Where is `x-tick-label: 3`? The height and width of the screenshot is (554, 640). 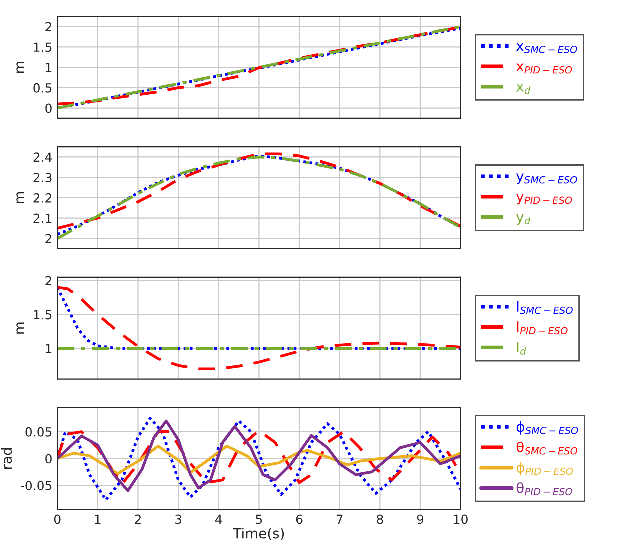 x-tick-label: 3 is located at coordinates (179, 519).